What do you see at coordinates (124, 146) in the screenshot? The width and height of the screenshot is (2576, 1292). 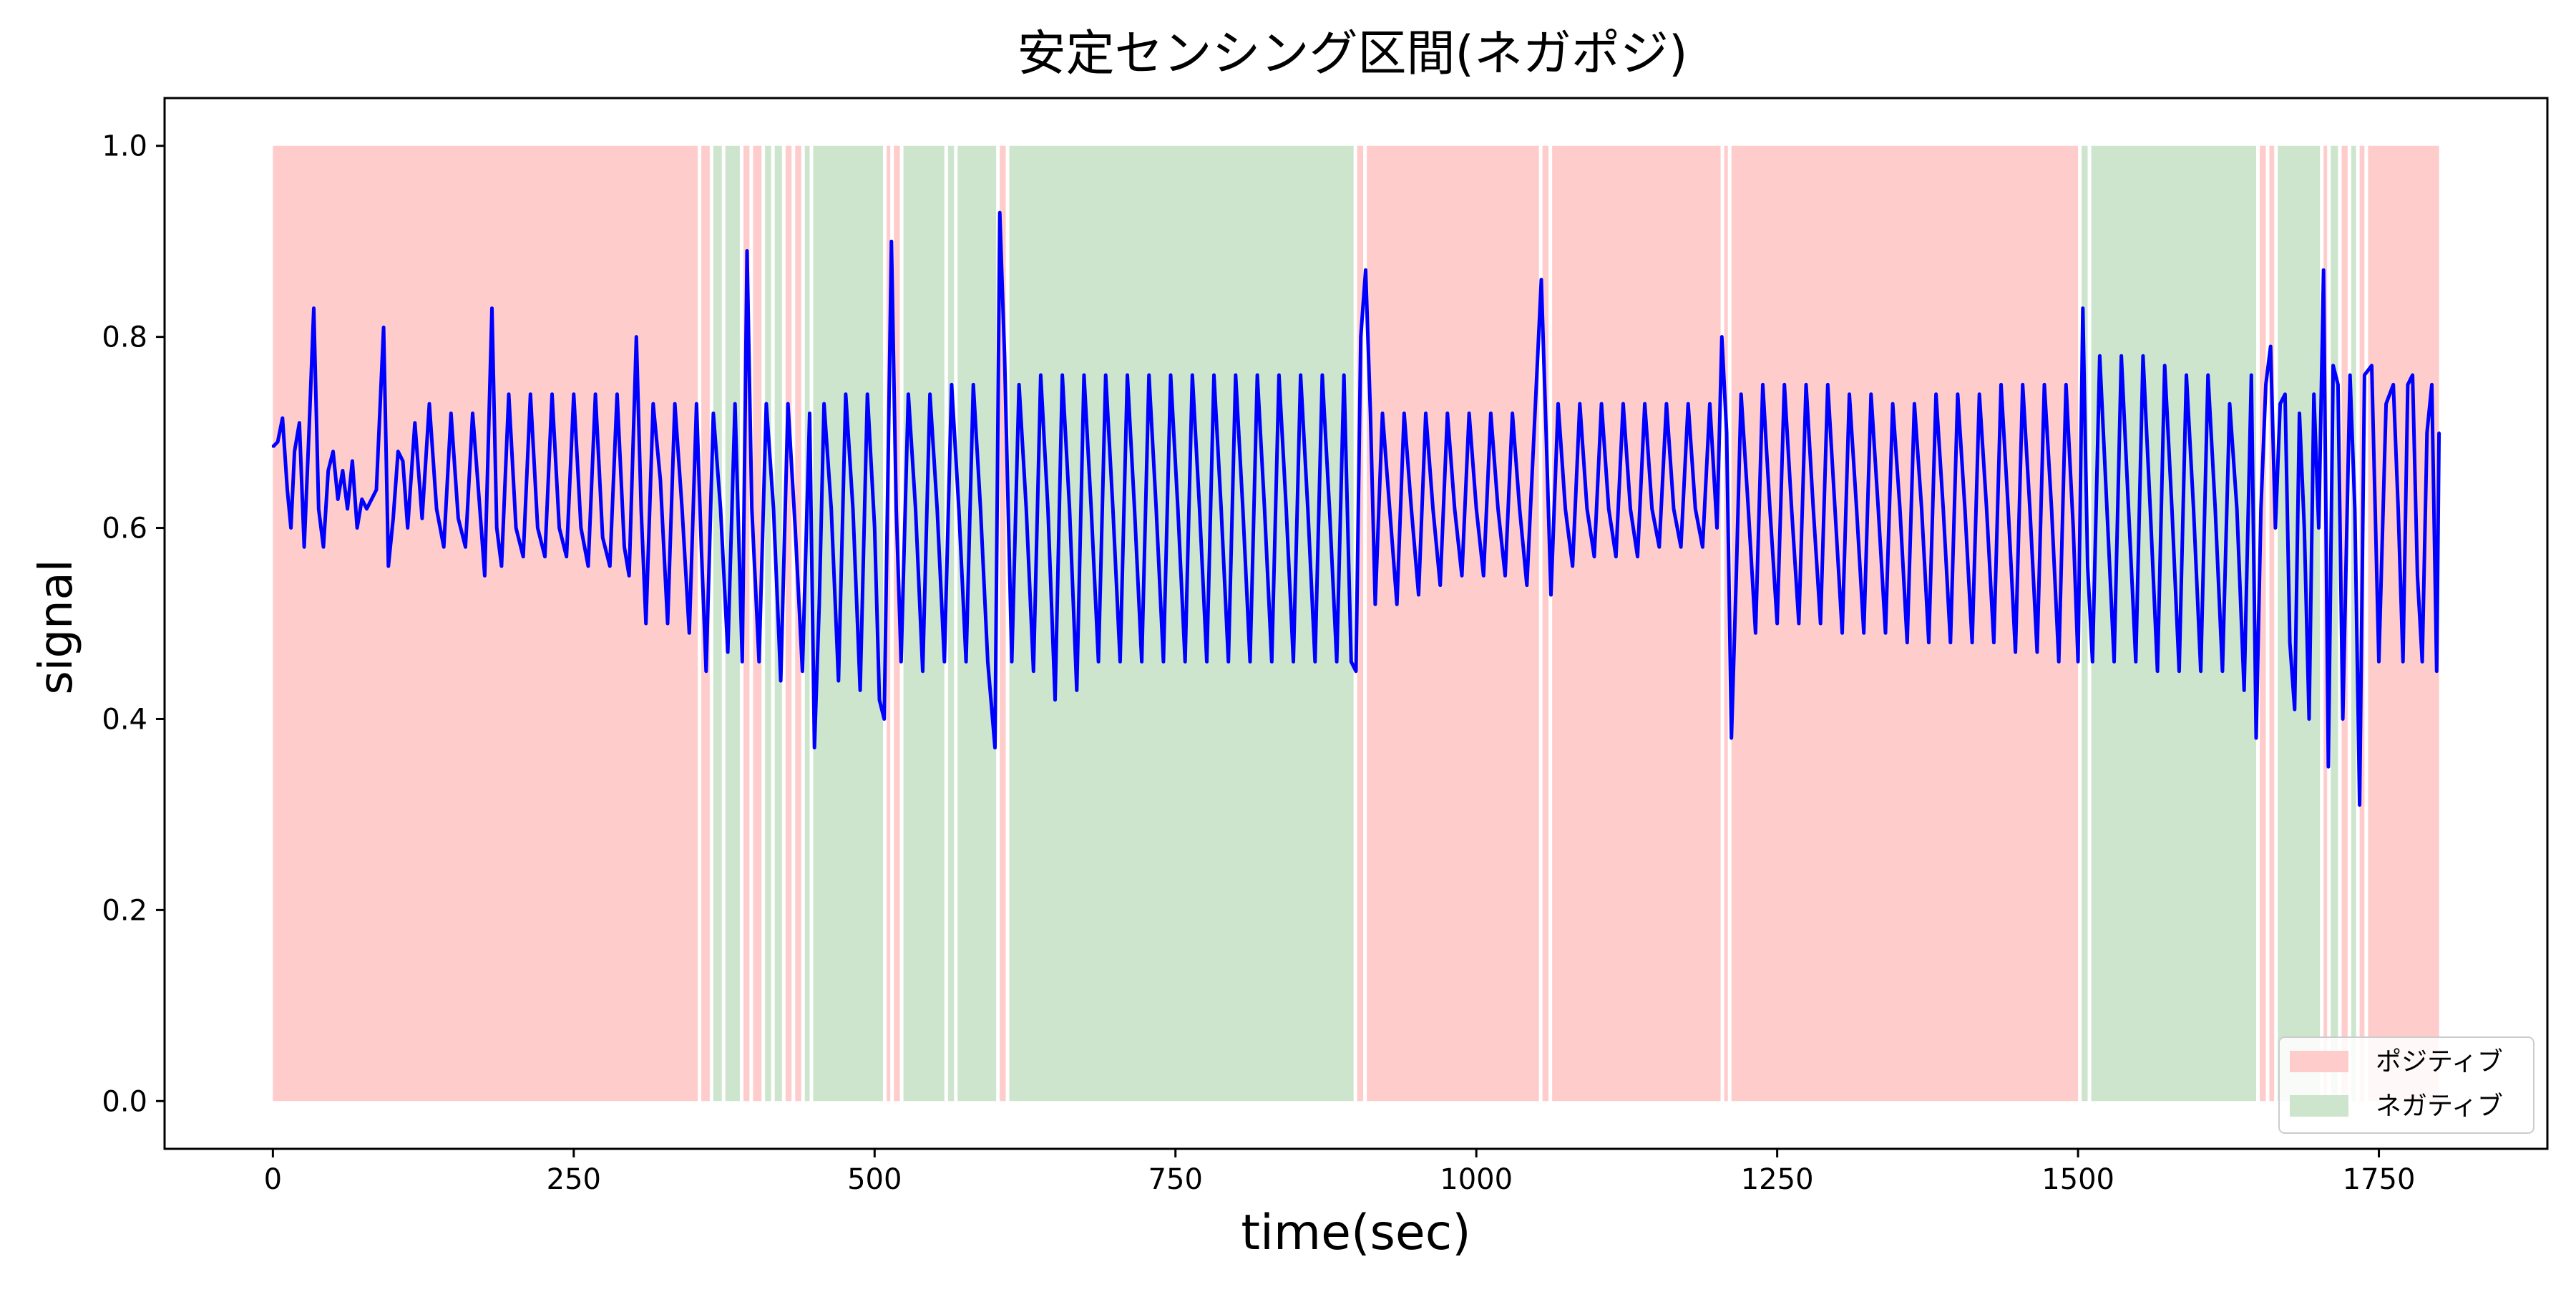 I see `y-tick-label: 1.0` at bounding box center [124, 146].